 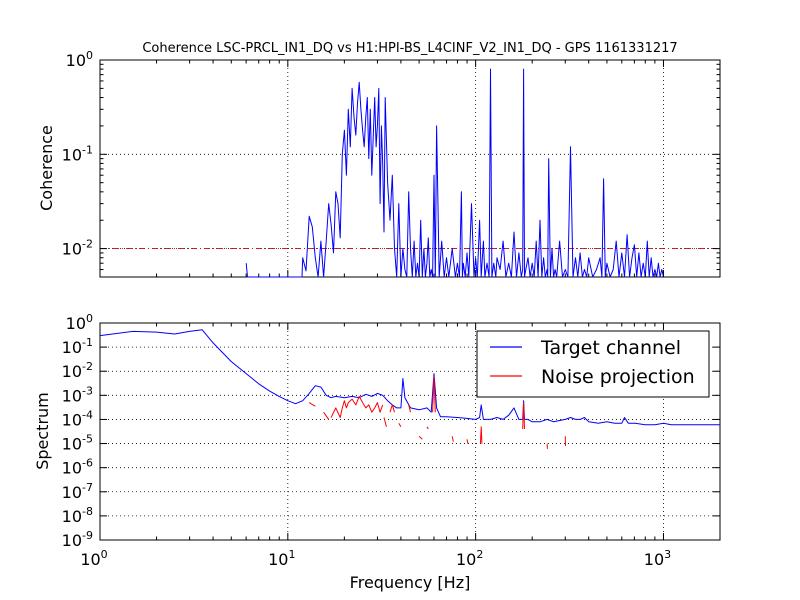 I want to click on spectrum-y-tick-label: 10⁻⁷, so click(x=77, y=491).